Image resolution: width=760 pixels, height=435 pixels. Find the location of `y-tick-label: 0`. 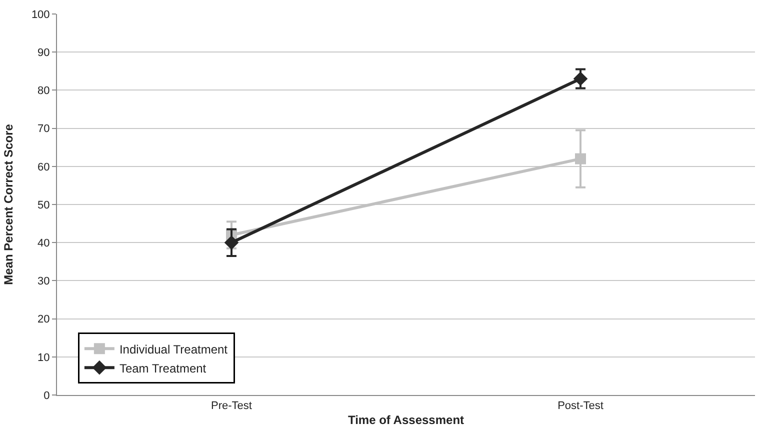

y-tick-label: 0 is located at coordinates (47, 396).